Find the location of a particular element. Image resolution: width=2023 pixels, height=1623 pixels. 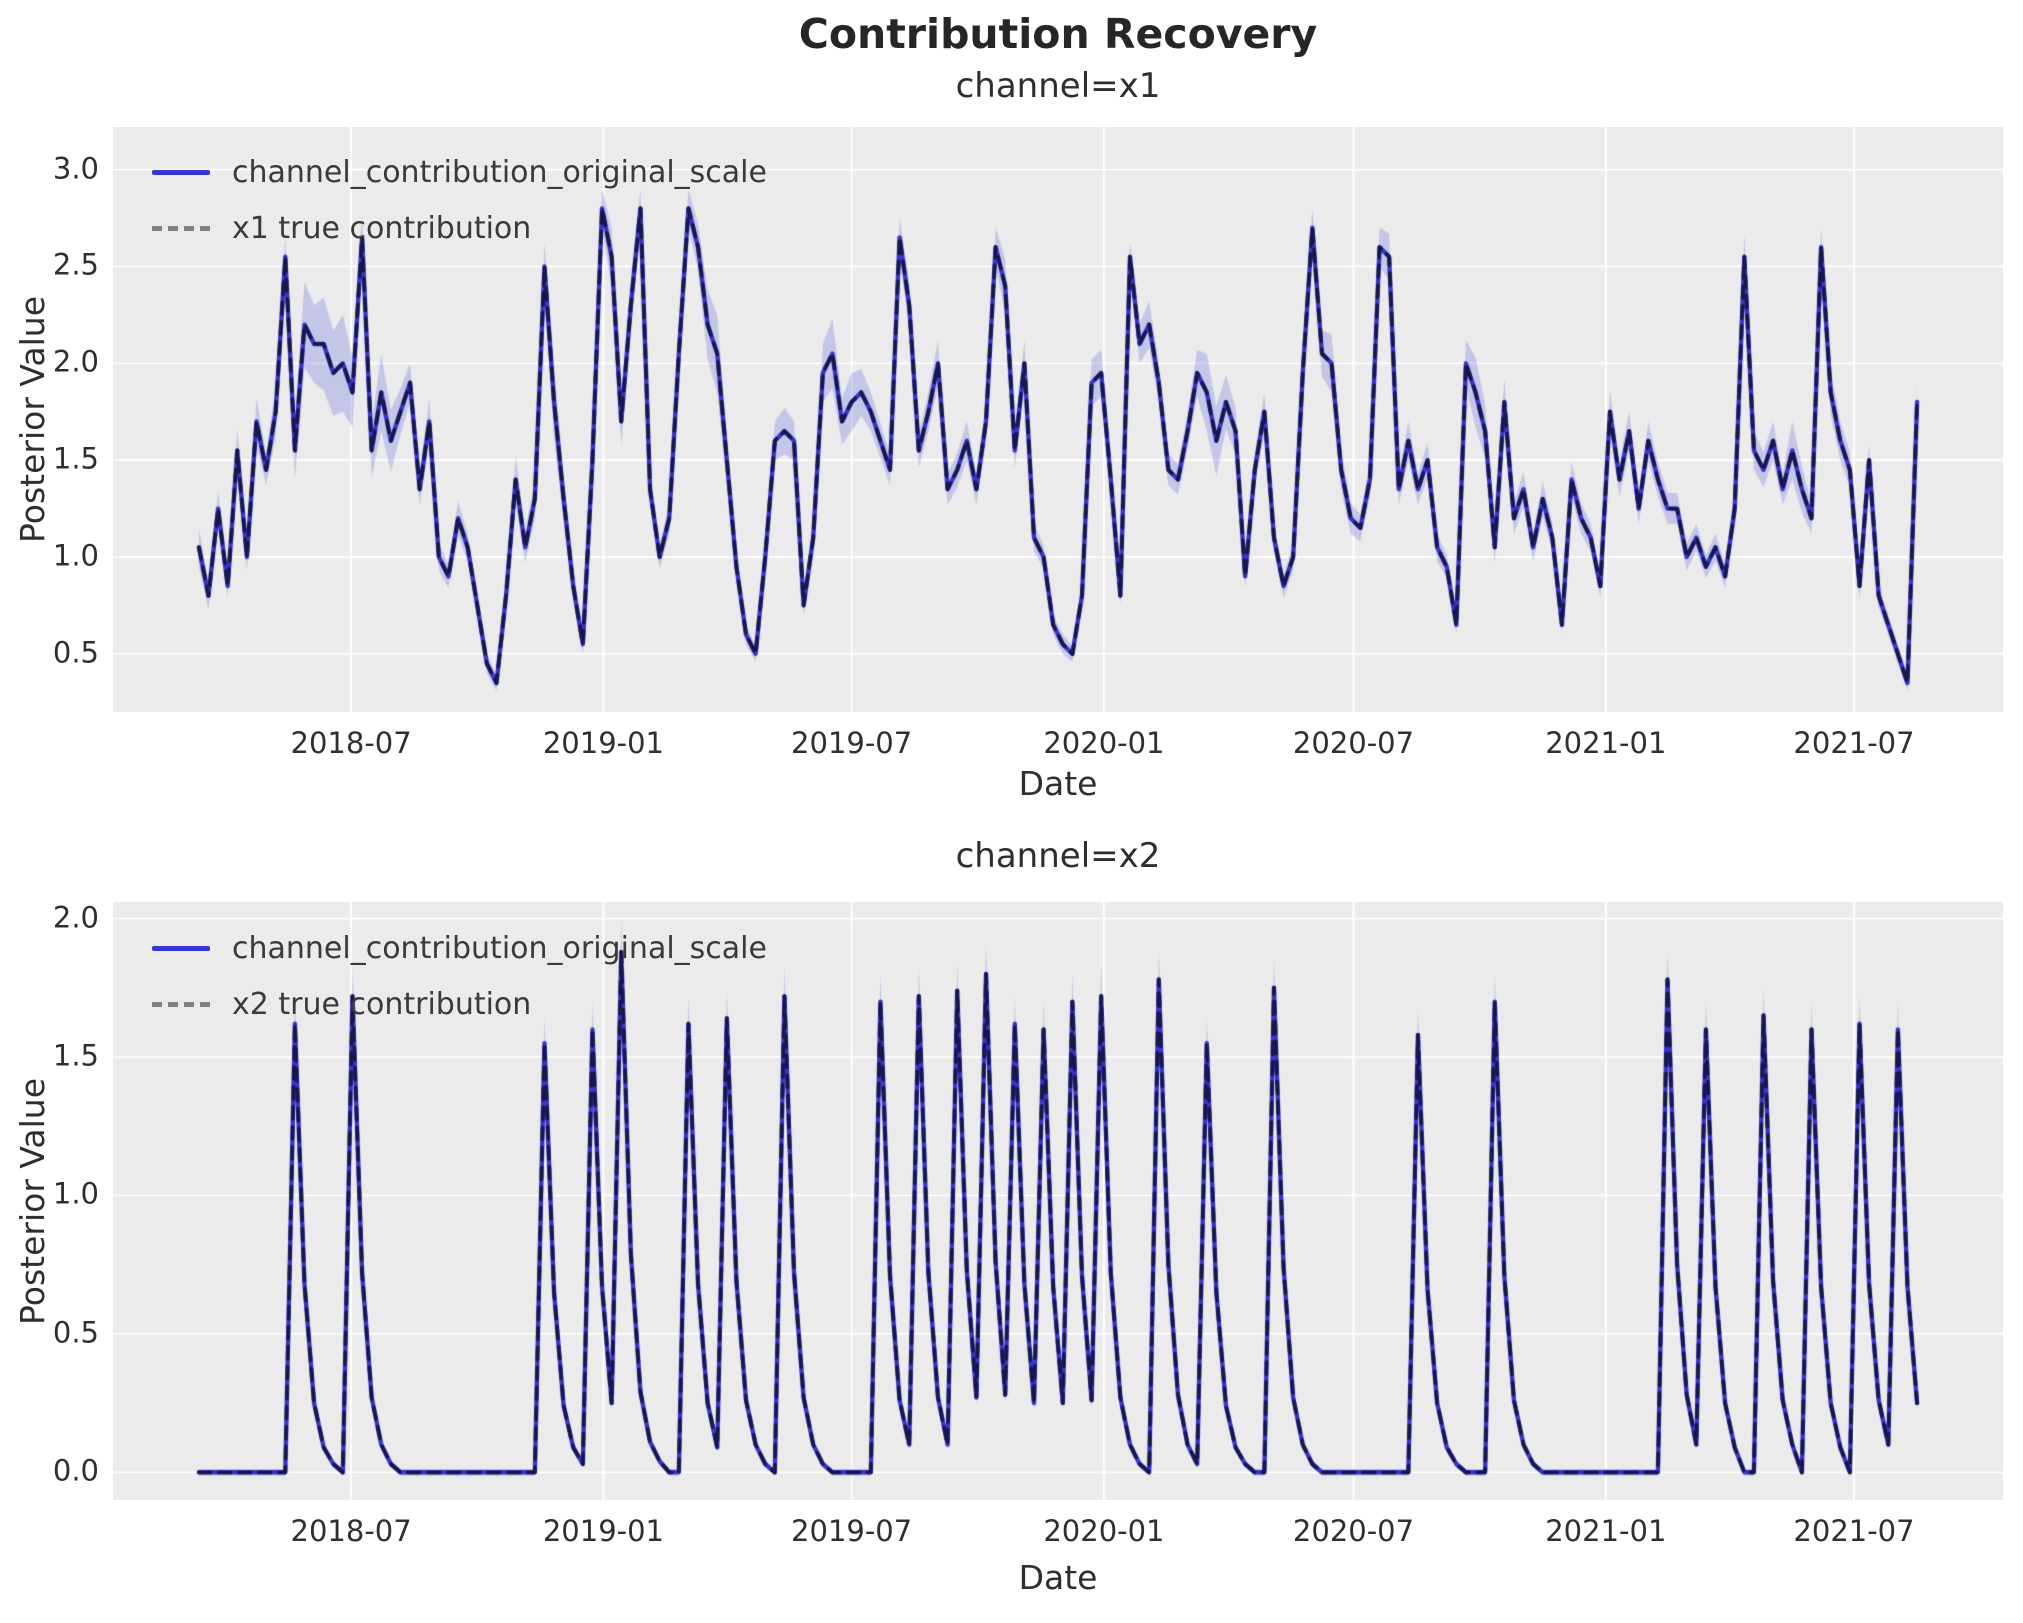

subplot1-xlabel: Date is located at coordinates (1058, 783).